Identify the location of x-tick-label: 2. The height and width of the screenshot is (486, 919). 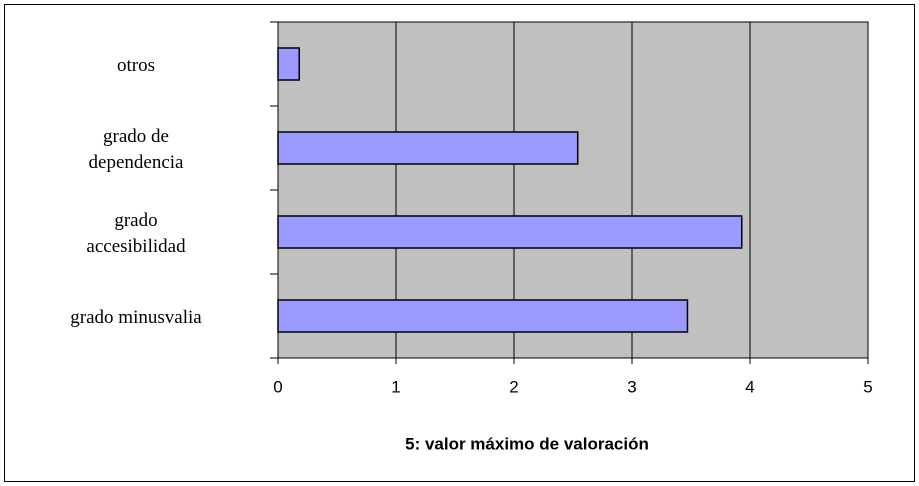
(513, 386).